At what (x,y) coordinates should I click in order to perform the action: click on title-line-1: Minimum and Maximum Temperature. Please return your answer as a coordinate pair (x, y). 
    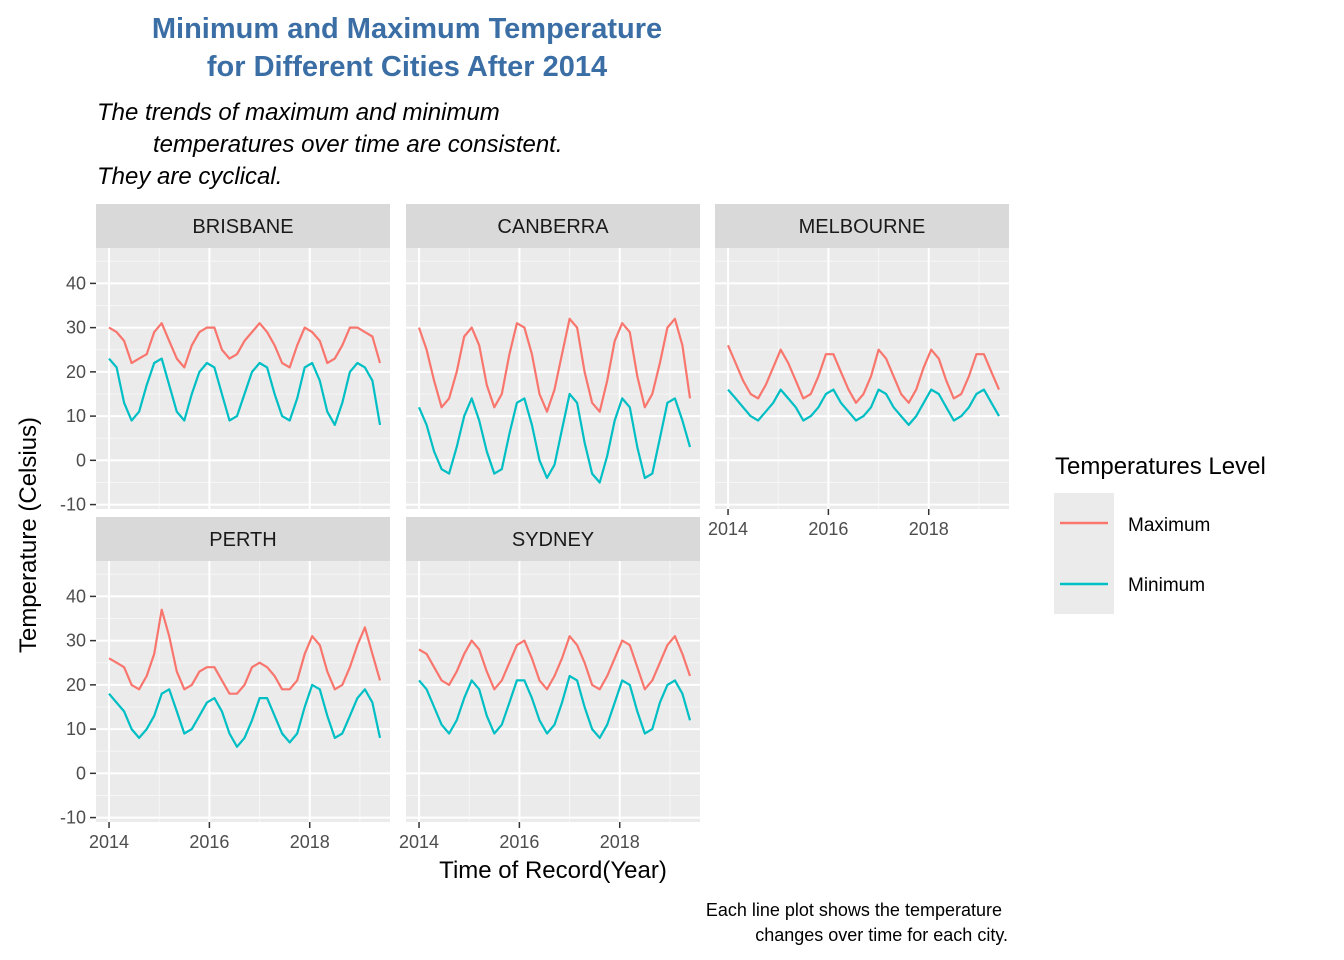
    Looking at the image, I should click on (407, 29).